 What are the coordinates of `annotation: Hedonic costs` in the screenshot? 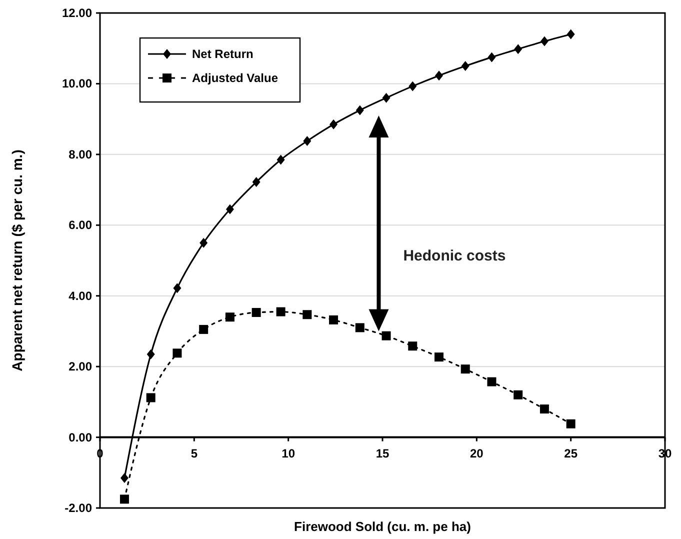 It's located at (454, 256).